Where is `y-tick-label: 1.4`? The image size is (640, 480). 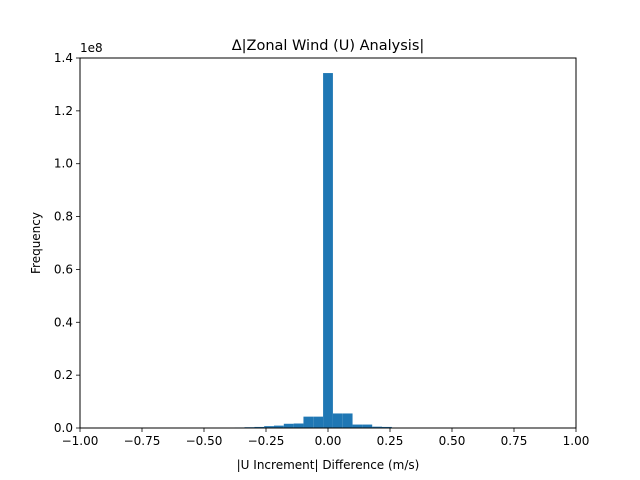
y-tick-label: 1.4 is located at coordinates (63, 58).